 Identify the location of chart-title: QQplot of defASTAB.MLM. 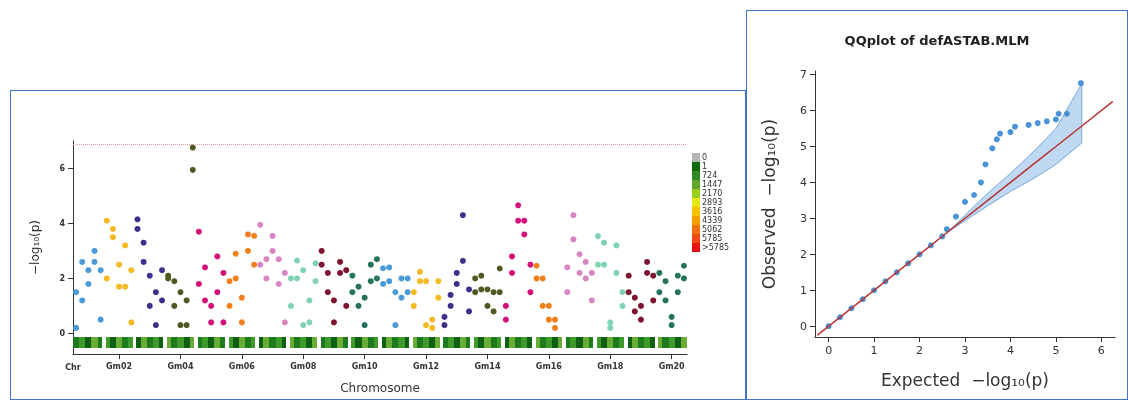
(937, 40).